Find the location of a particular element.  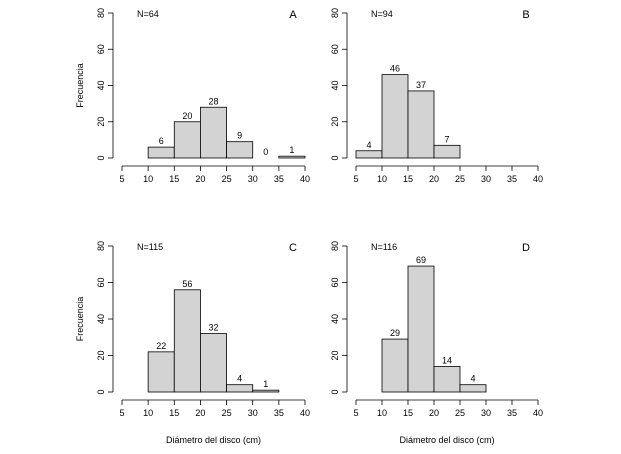

sample-size-label: N=116 is located at coordinates (384, 247).